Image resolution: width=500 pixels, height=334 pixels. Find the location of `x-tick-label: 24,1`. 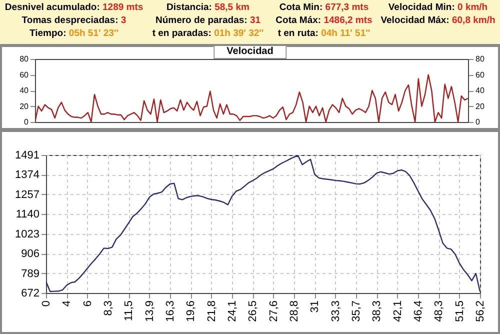

x-tick-label: 24,1 is located at coordinates (232, 311).